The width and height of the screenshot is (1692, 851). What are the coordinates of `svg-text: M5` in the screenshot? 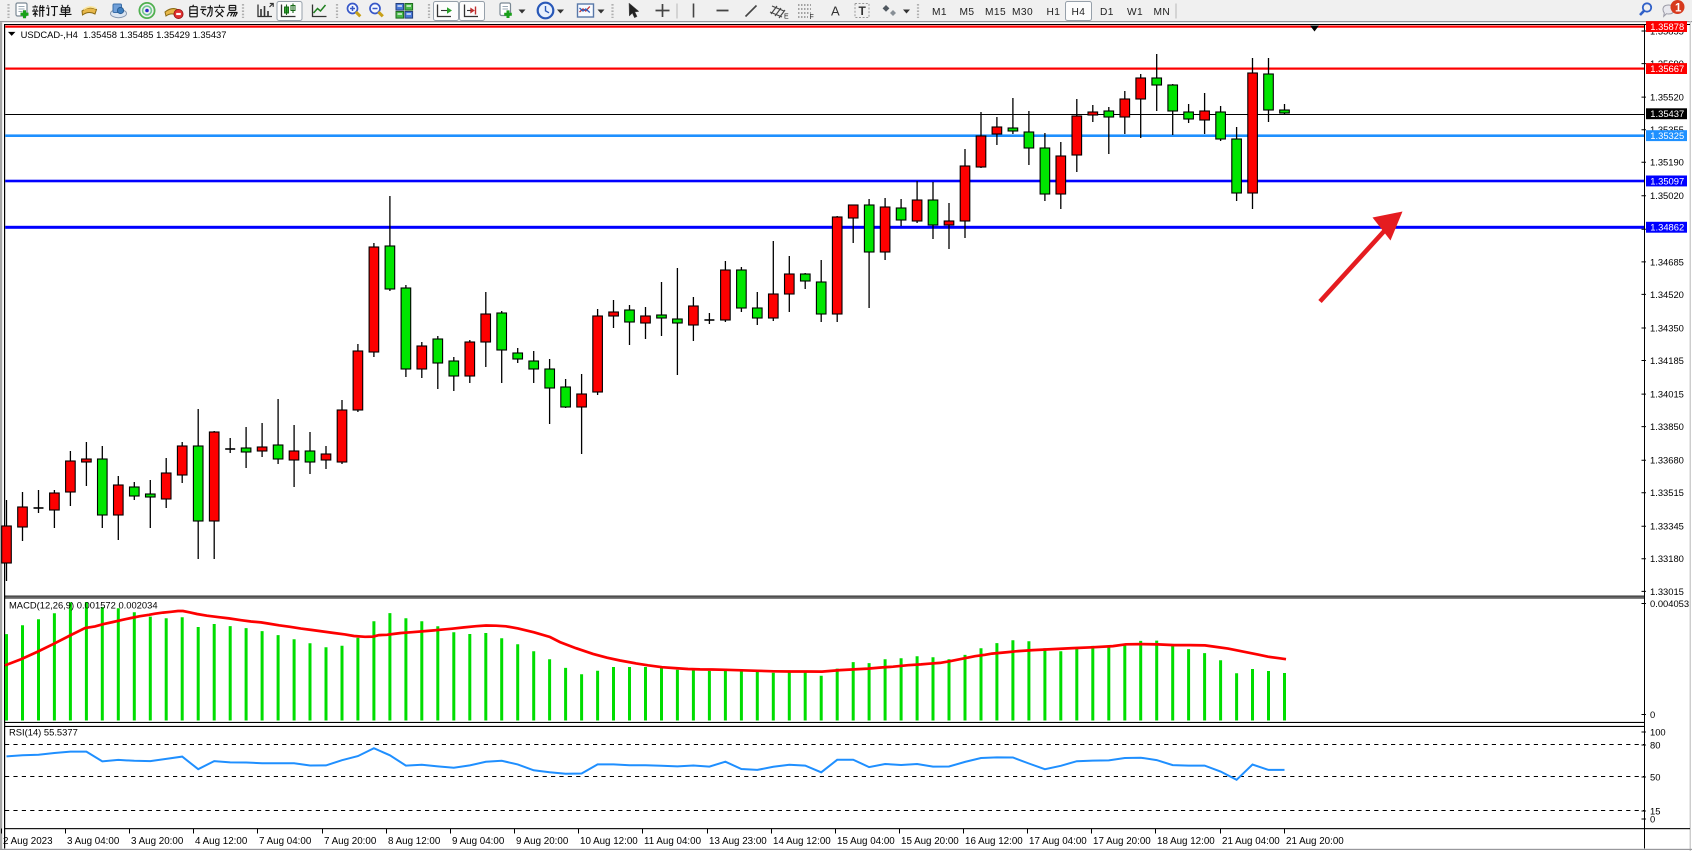 It's located at (967, 12).